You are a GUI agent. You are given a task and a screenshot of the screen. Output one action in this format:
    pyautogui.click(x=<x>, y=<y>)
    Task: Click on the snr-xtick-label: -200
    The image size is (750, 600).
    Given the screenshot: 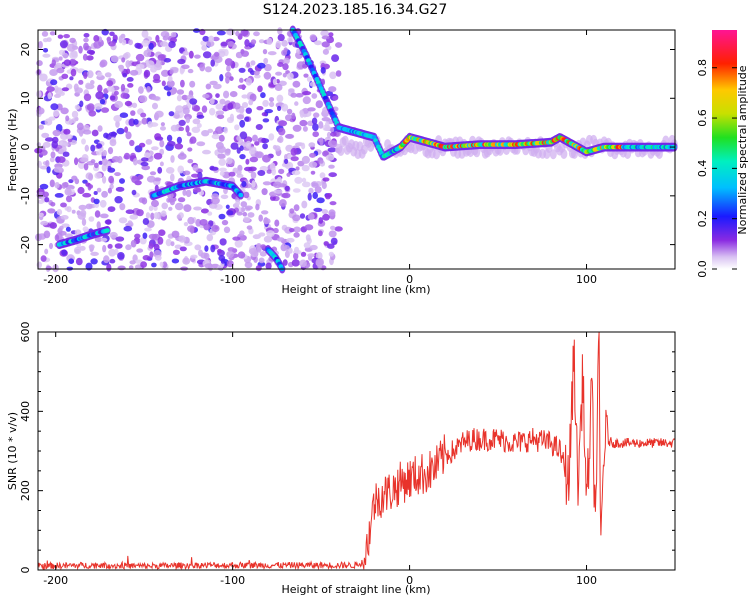 What is the action you would take?
    pyautogui.click(x=55, y=580)
    